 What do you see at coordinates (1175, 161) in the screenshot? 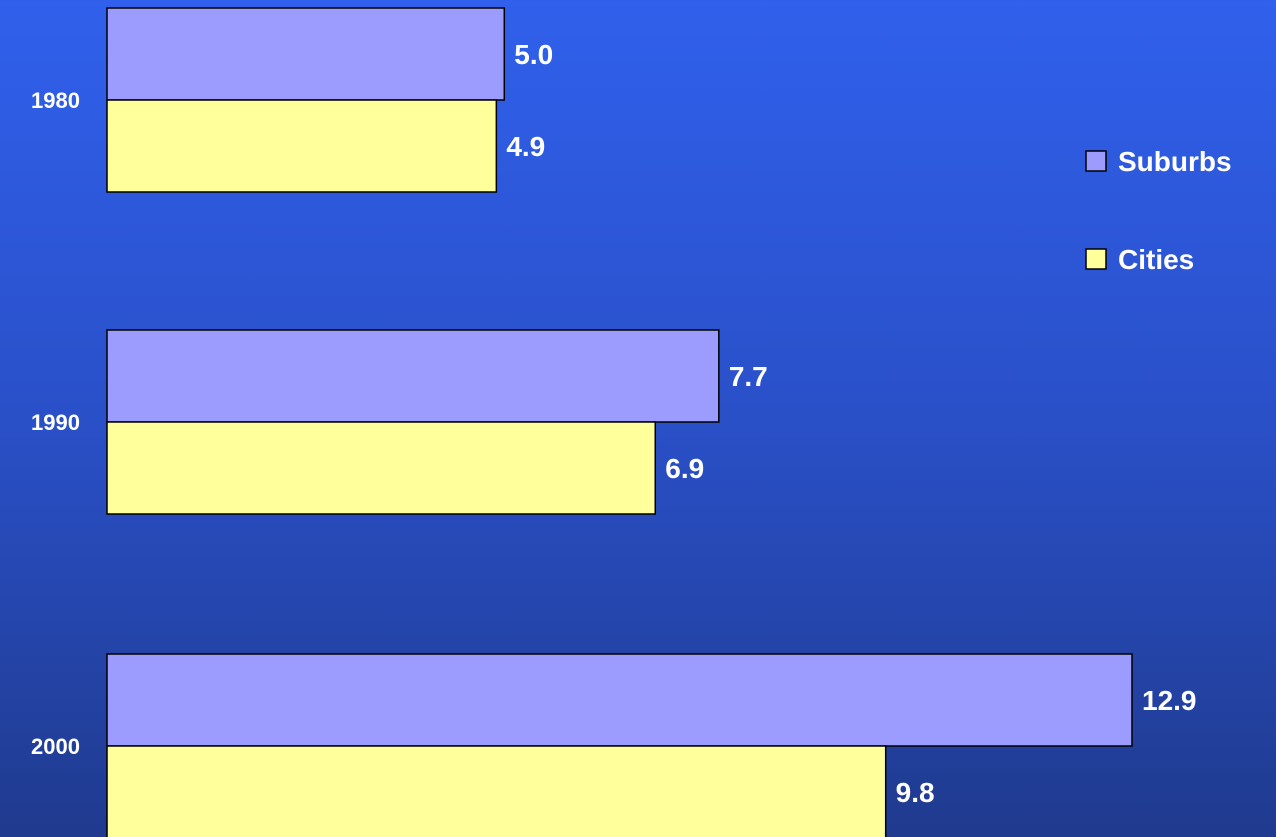
I see `legend-label-suburbs: Suburbs` at bounding box center [1175, 161].